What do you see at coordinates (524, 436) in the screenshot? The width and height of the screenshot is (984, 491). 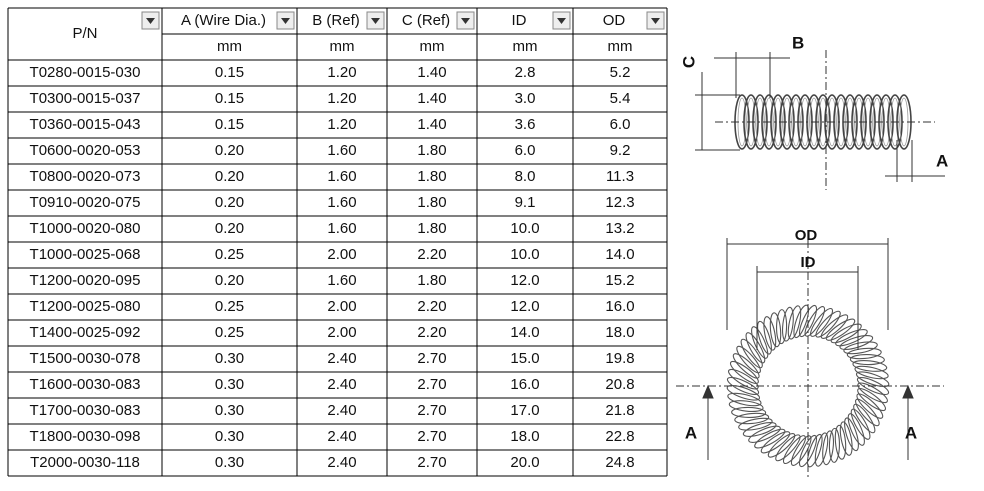 I see `value-cell: 18.0` at bounding box center [524, 436].